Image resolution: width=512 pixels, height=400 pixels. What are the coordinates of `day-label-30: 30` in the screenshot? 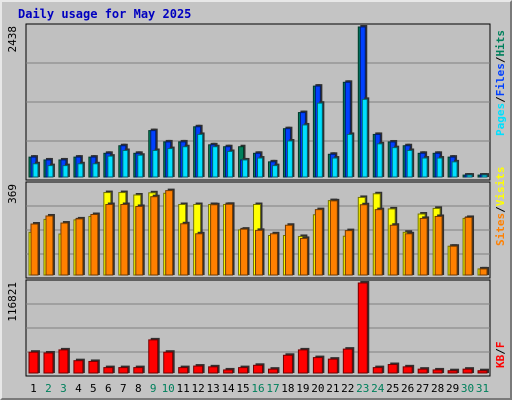 It's located at (467, 388).